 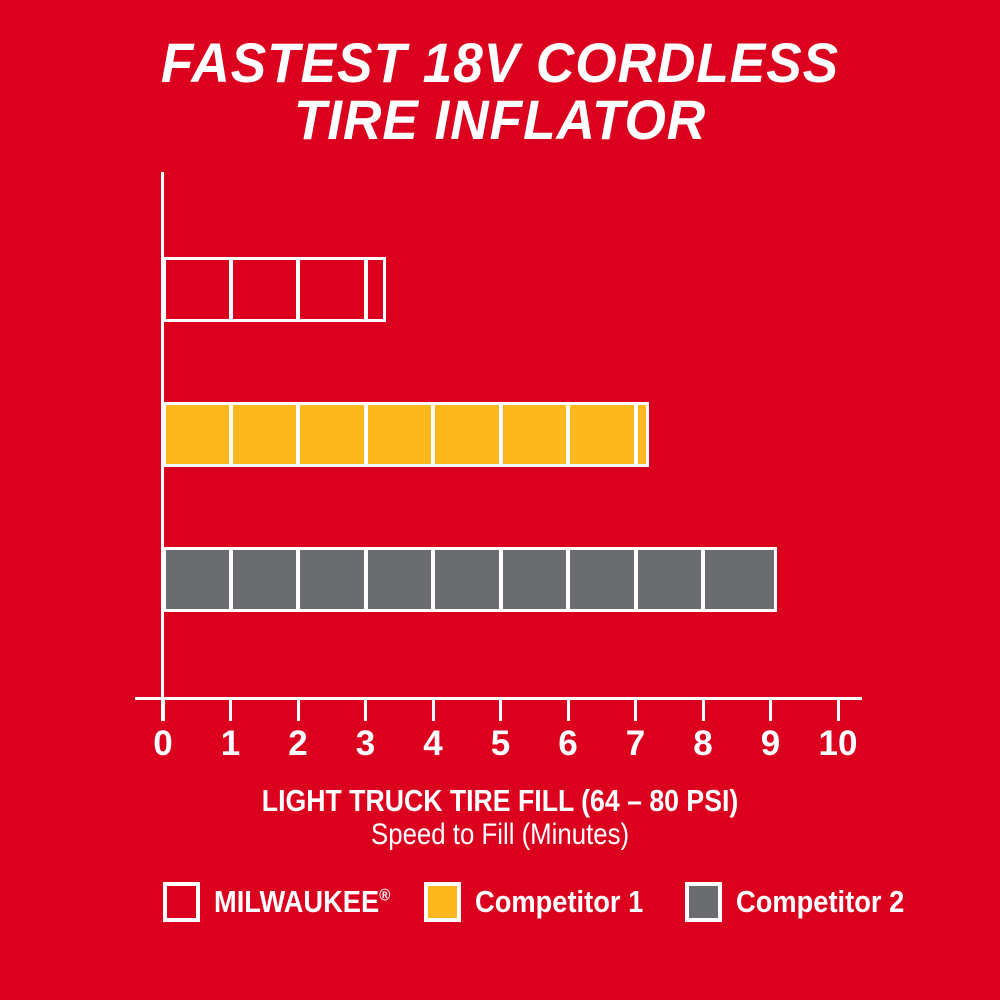 I want to click on legend-item-competitor-2: Competitor 2, so click(x=815, y=902).